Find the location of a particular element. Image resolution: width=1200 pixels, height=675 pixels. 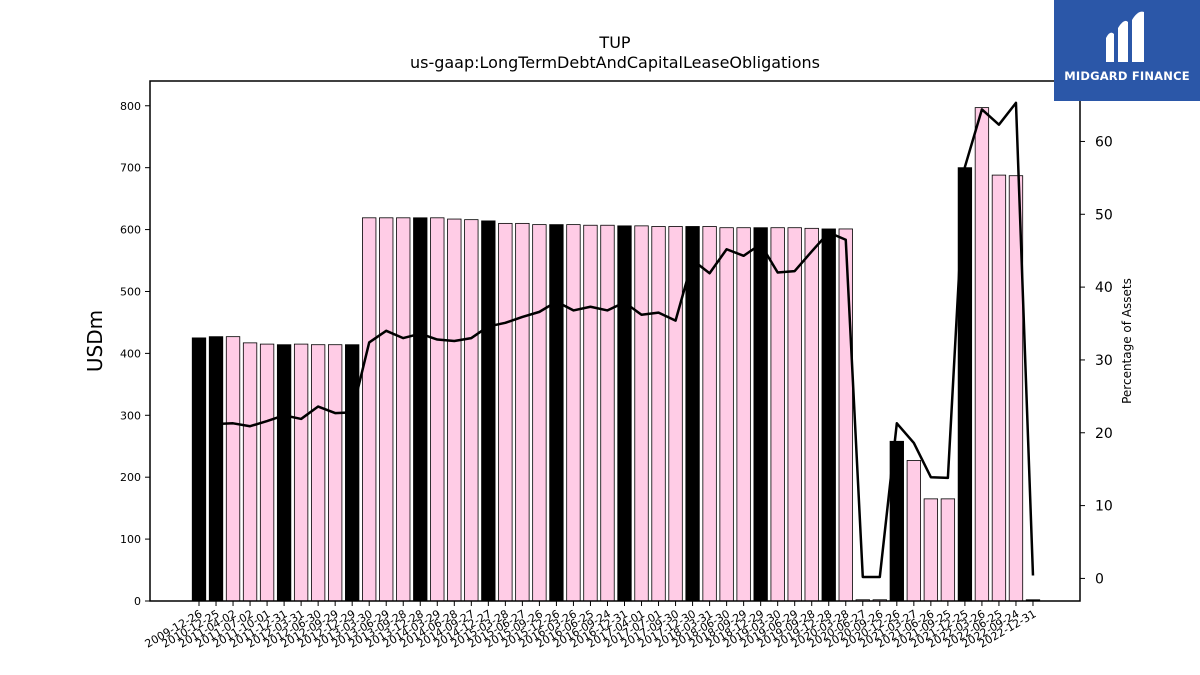

y-right-tick-label: 20 is located at coordinates (1104, 434).